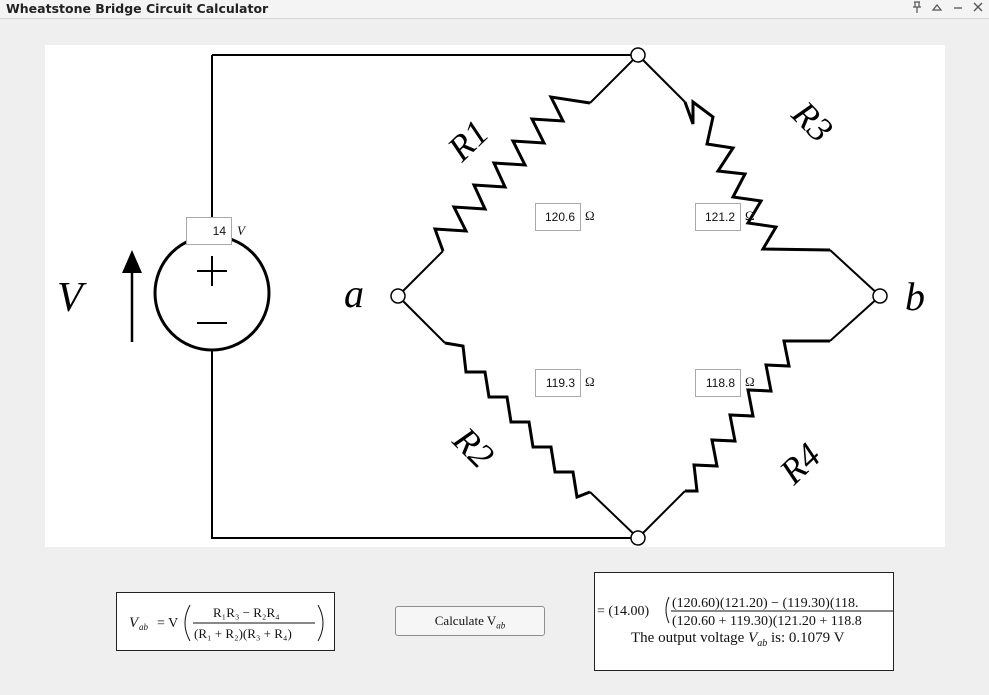 This screenshot has height=695, width=989. I want to click on node-bottom, so click(638, 538).